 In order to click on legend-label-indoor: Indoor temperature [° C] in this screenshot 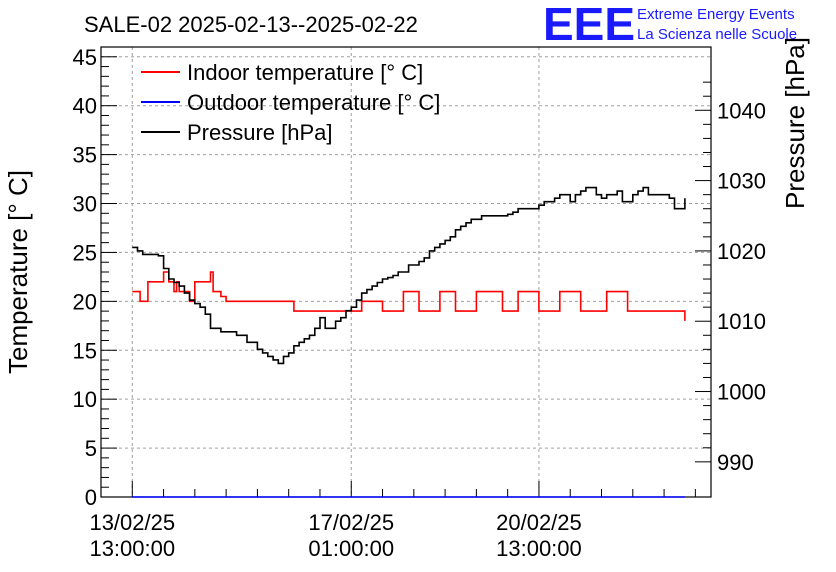, I will do `click(305, 72)`.